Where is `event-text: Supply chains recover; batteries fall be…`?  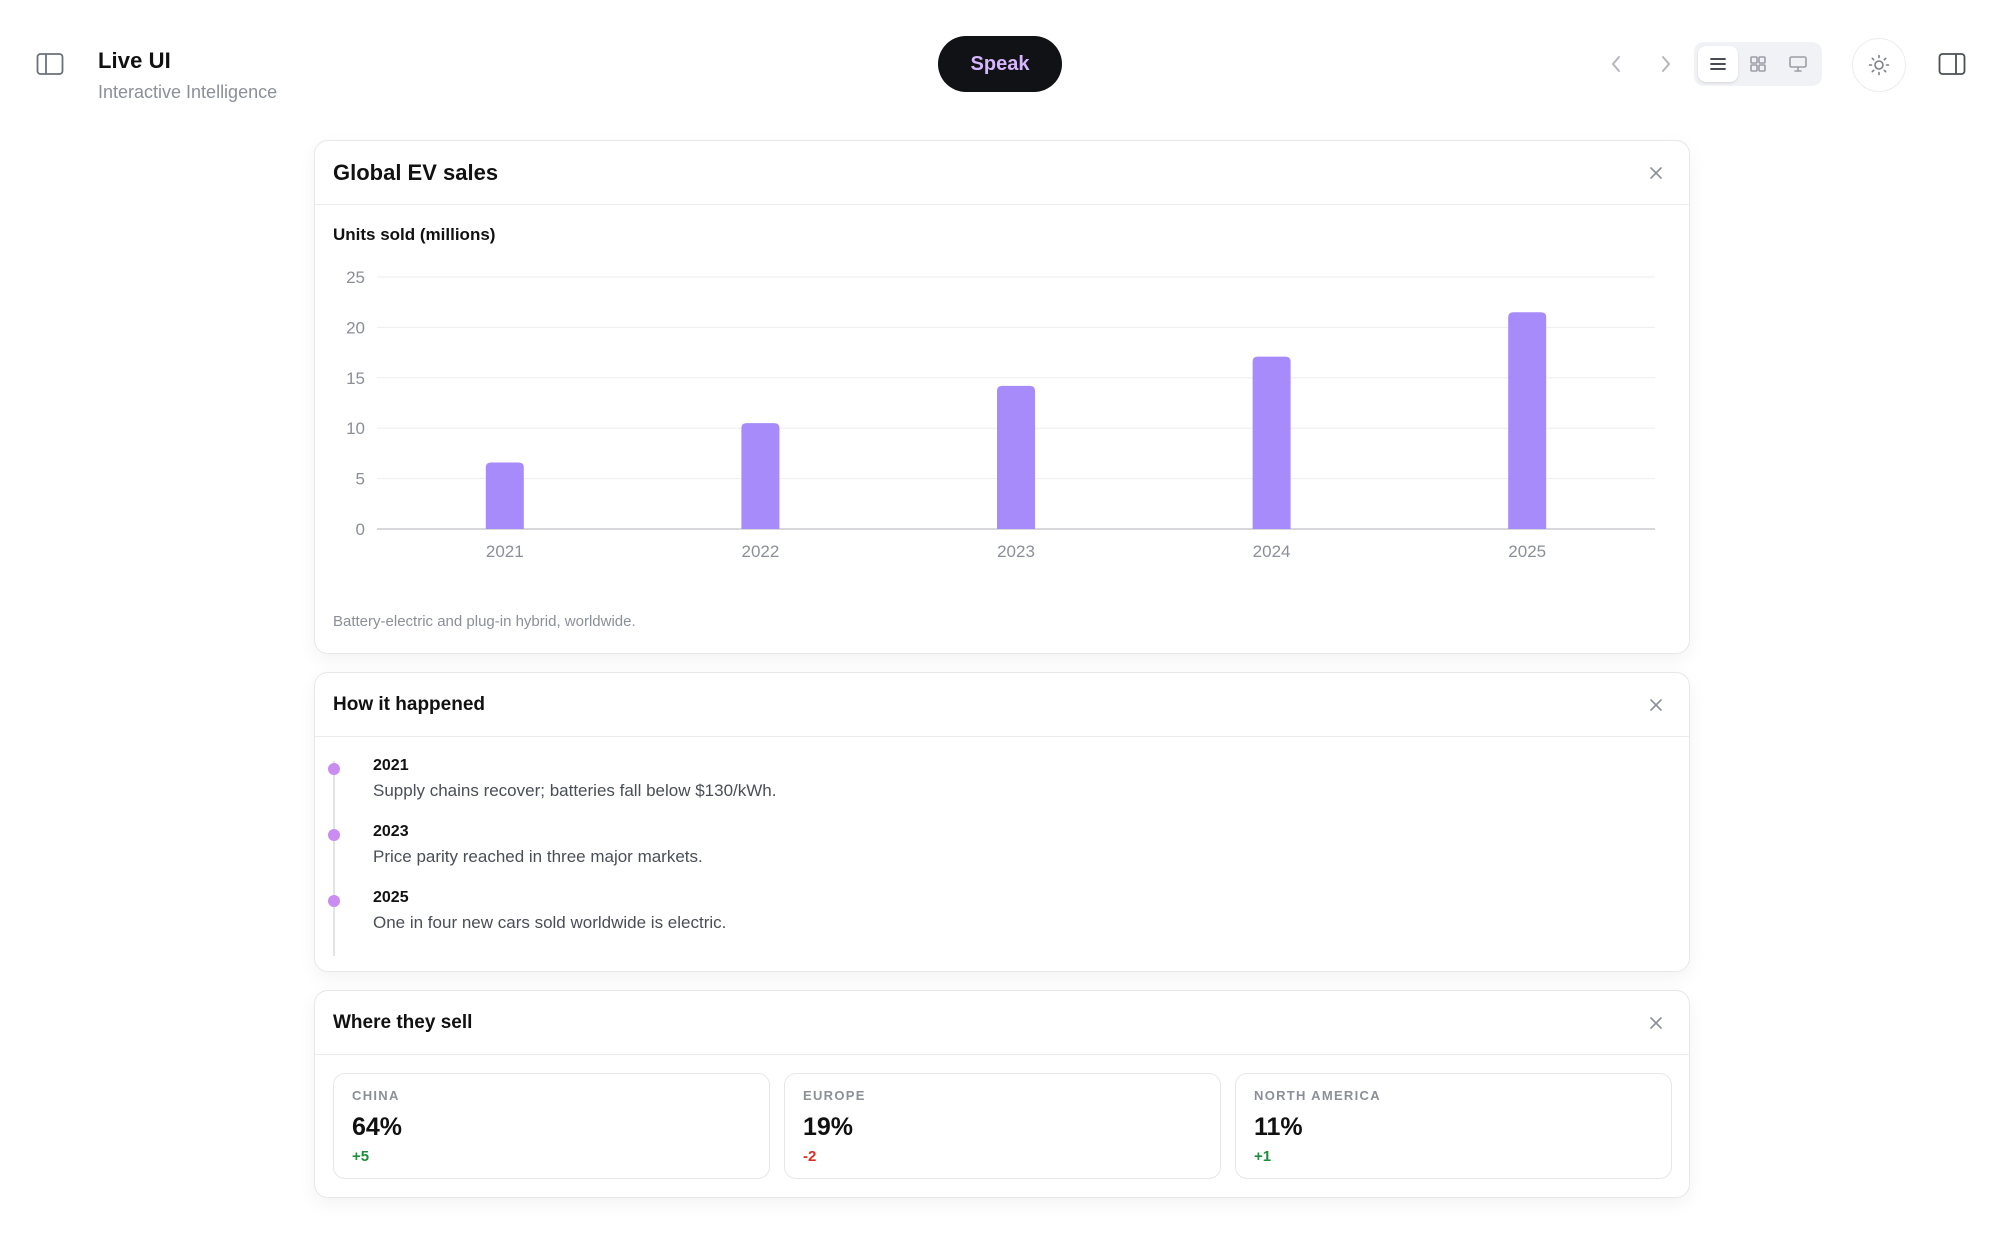 event-text: Supply chains recover; batteries fall be… is located at coordinates (575, 790).